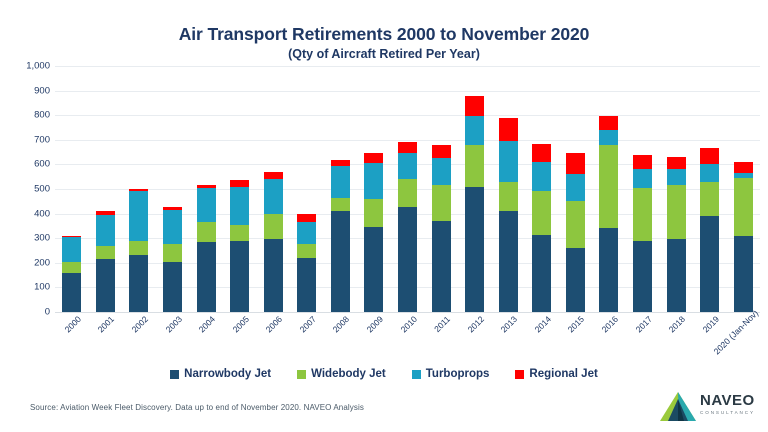 This screenshot has width=768, height=432. What do you see at coordinates (341, 374) in the screenshot?
I see `legend-item: Widebody Jet` at bounding box center [341, 374].